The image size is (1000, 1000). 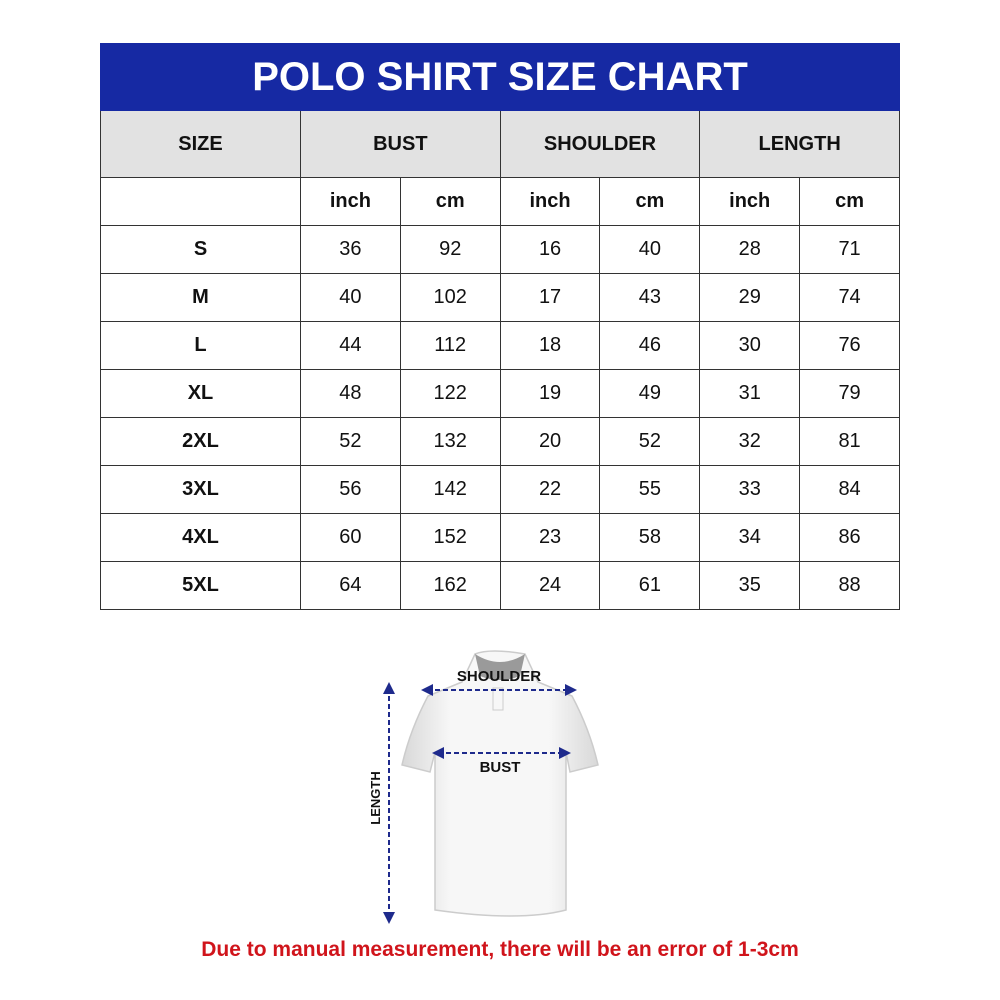 I want to click on value-cell: 30, so click(x=750, y=345).